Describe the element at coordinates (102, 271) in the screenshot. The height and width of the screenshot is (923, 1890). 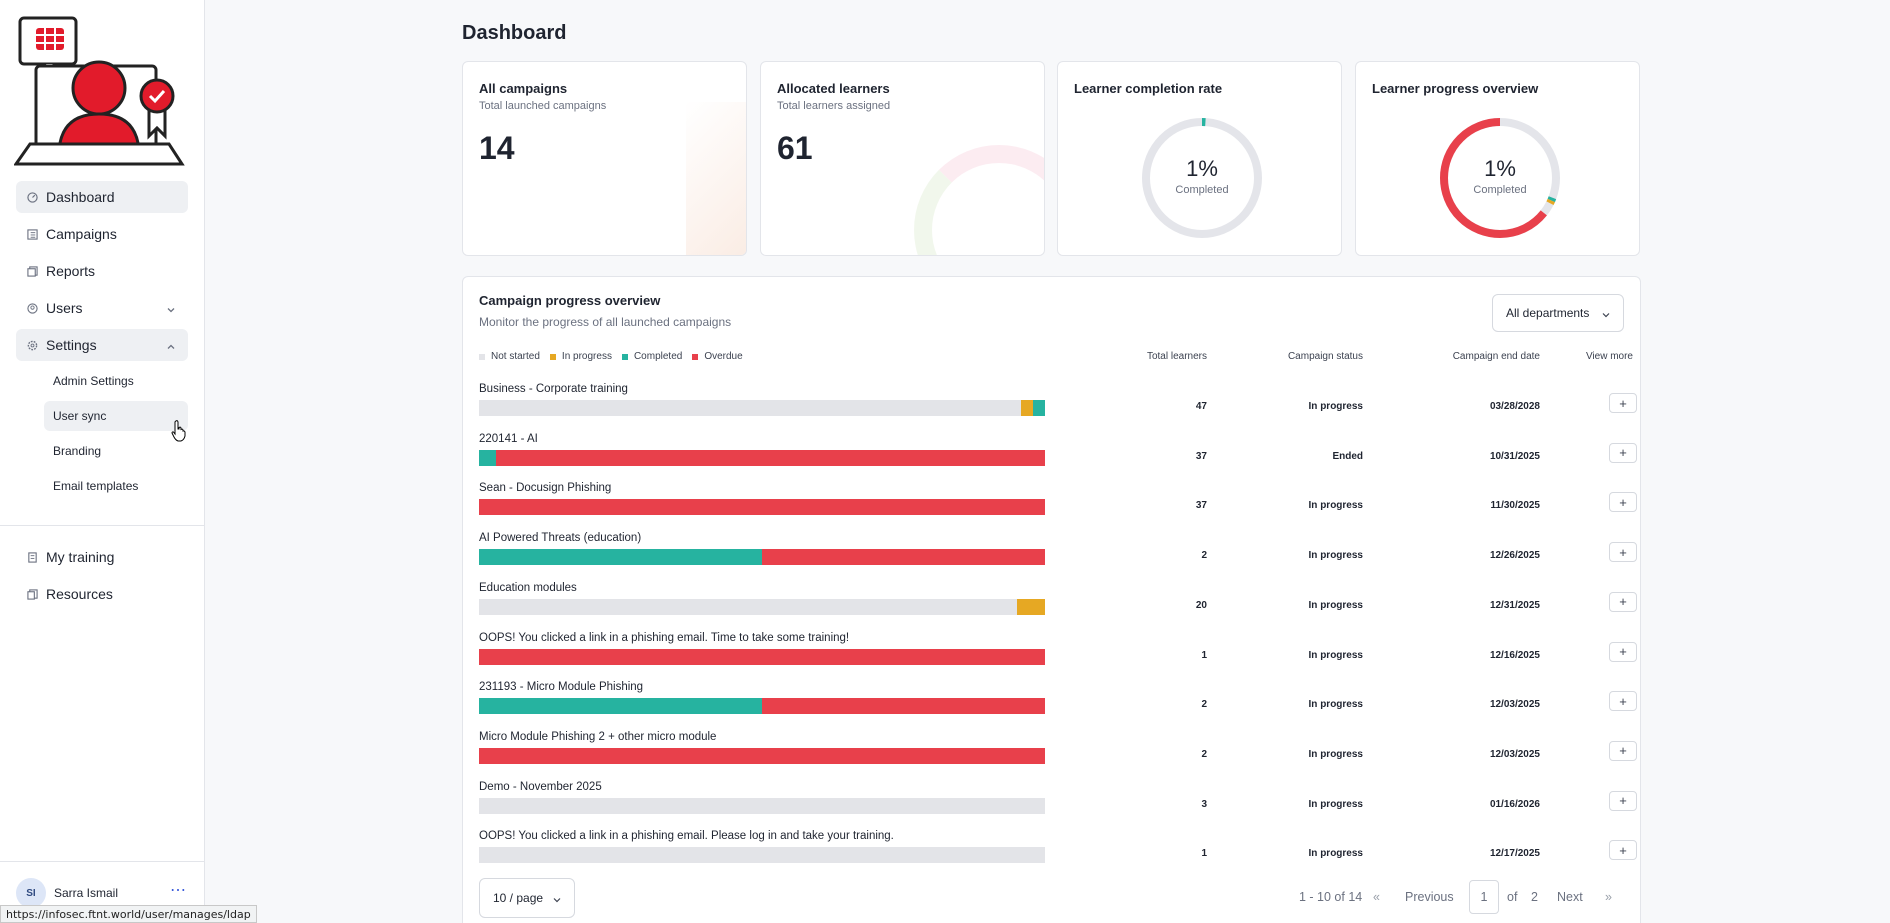
I see `nav-reports: Reports` at that location.